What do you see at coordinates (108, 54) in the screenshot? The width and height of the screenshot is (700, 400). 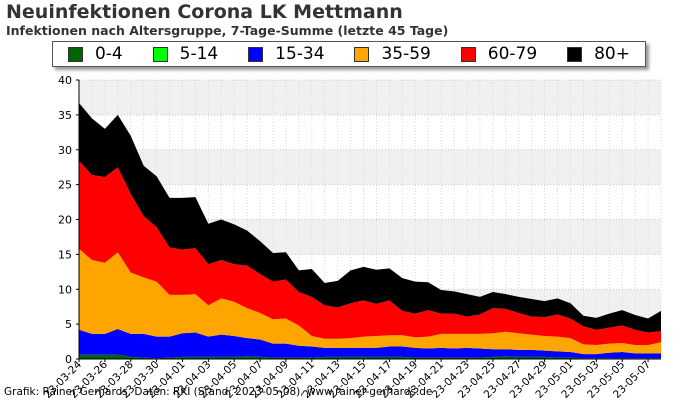 I see `legend-label-0-4: 0-4` at bounding box center [108, 54].